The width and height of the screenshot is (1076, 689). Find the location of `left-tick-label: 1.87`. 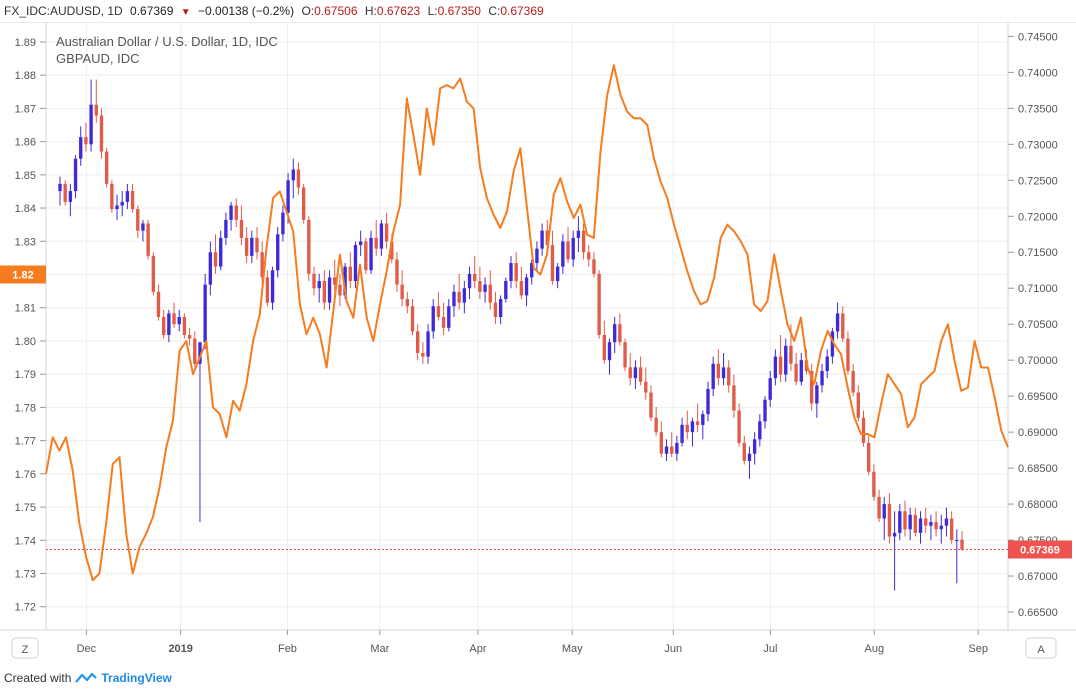

left-tick-label: 1.87 is located at coordinates (25, 109).